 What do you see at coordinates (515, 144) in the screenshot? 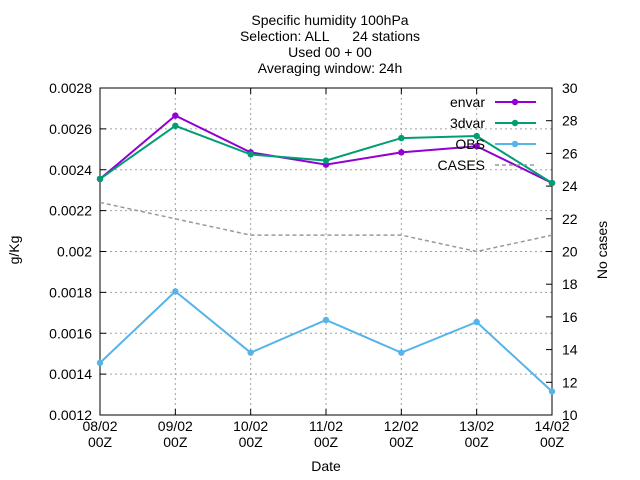
I see `legend-marker-obs` at bounding box center [515, 144].